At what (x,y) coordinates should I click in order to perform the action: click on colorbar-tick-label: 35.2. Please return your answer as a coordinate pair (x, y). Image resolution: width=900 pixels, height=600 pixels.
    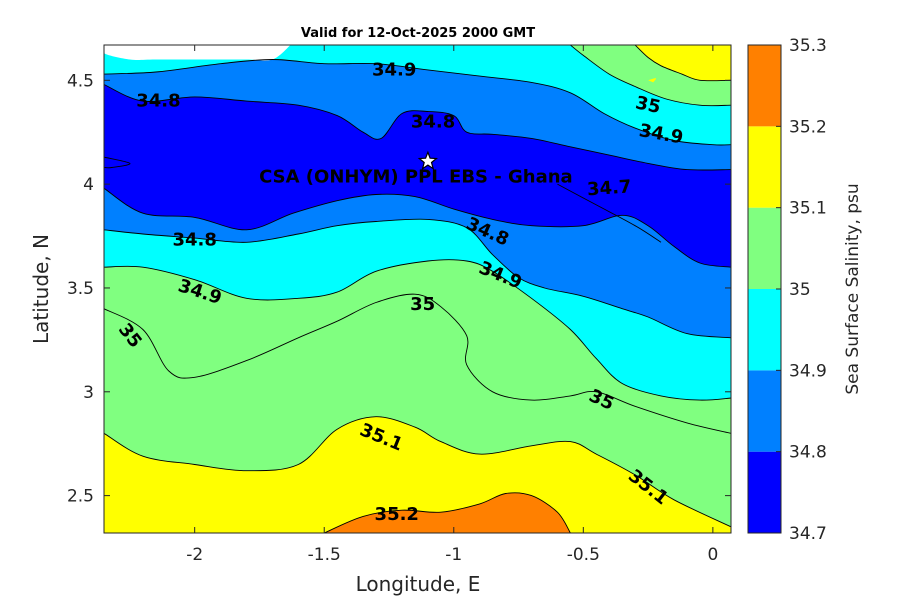
    Looking at the image, I should click on (808, 127).